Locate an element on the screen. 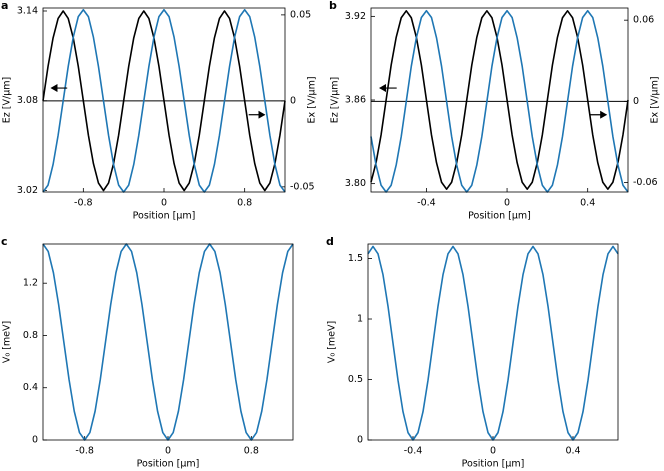 The height and width of the screenshot is (471, 664). y-tick-label: 1.2 is located at coordinates (30, 283).